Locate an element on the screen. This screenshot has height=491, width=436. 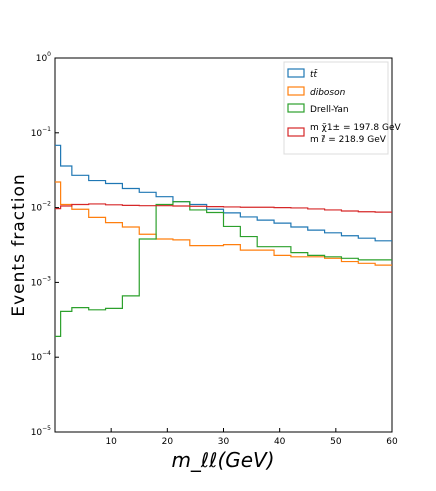
x-tick-label: 30 is located at coordinates (224, 442).